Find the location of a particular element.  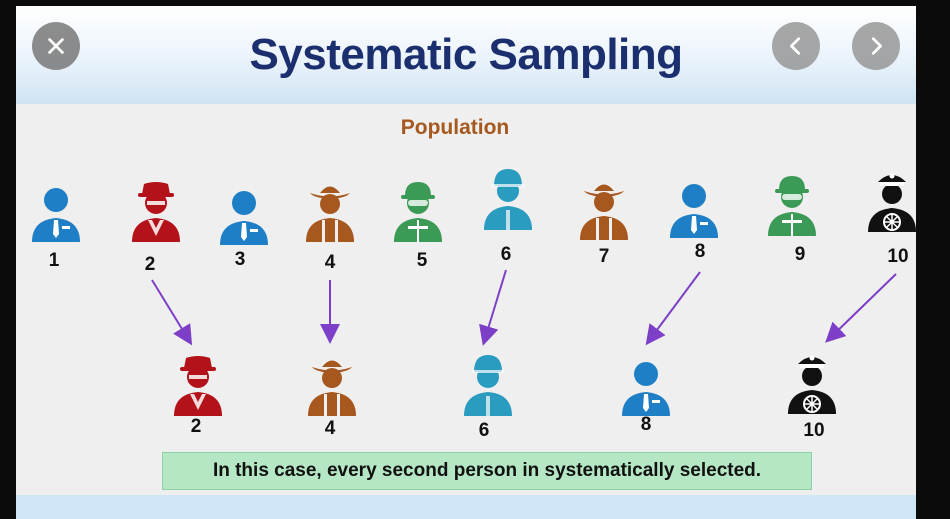

sample-number: 6 is located at coordinates (484, 430).